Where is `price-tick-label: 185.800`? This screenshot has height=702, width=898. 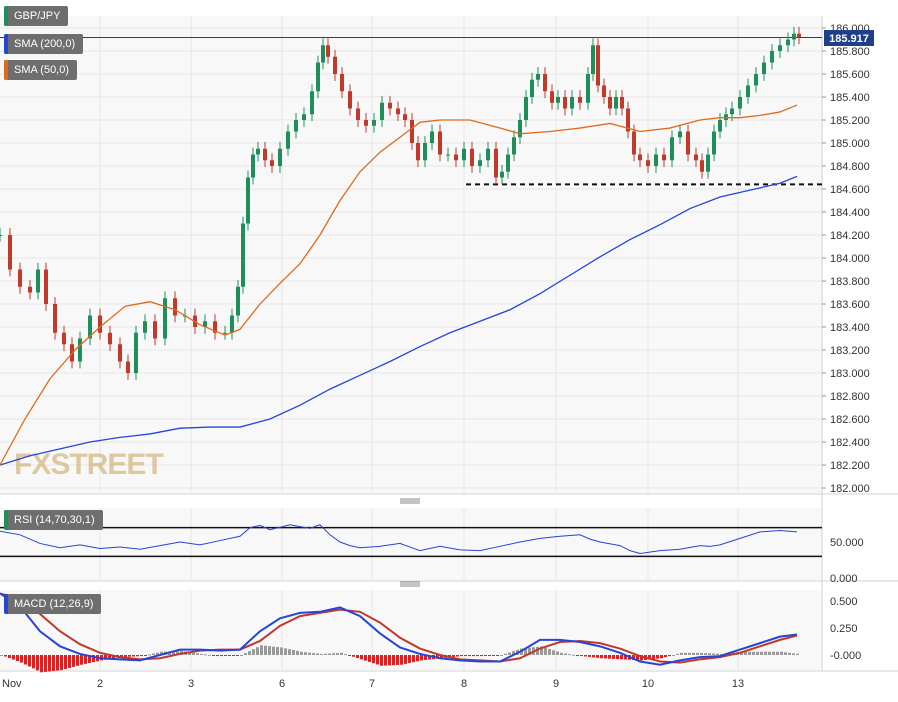 price-tick-label: 185.800 is located at coordinates (850, 52).